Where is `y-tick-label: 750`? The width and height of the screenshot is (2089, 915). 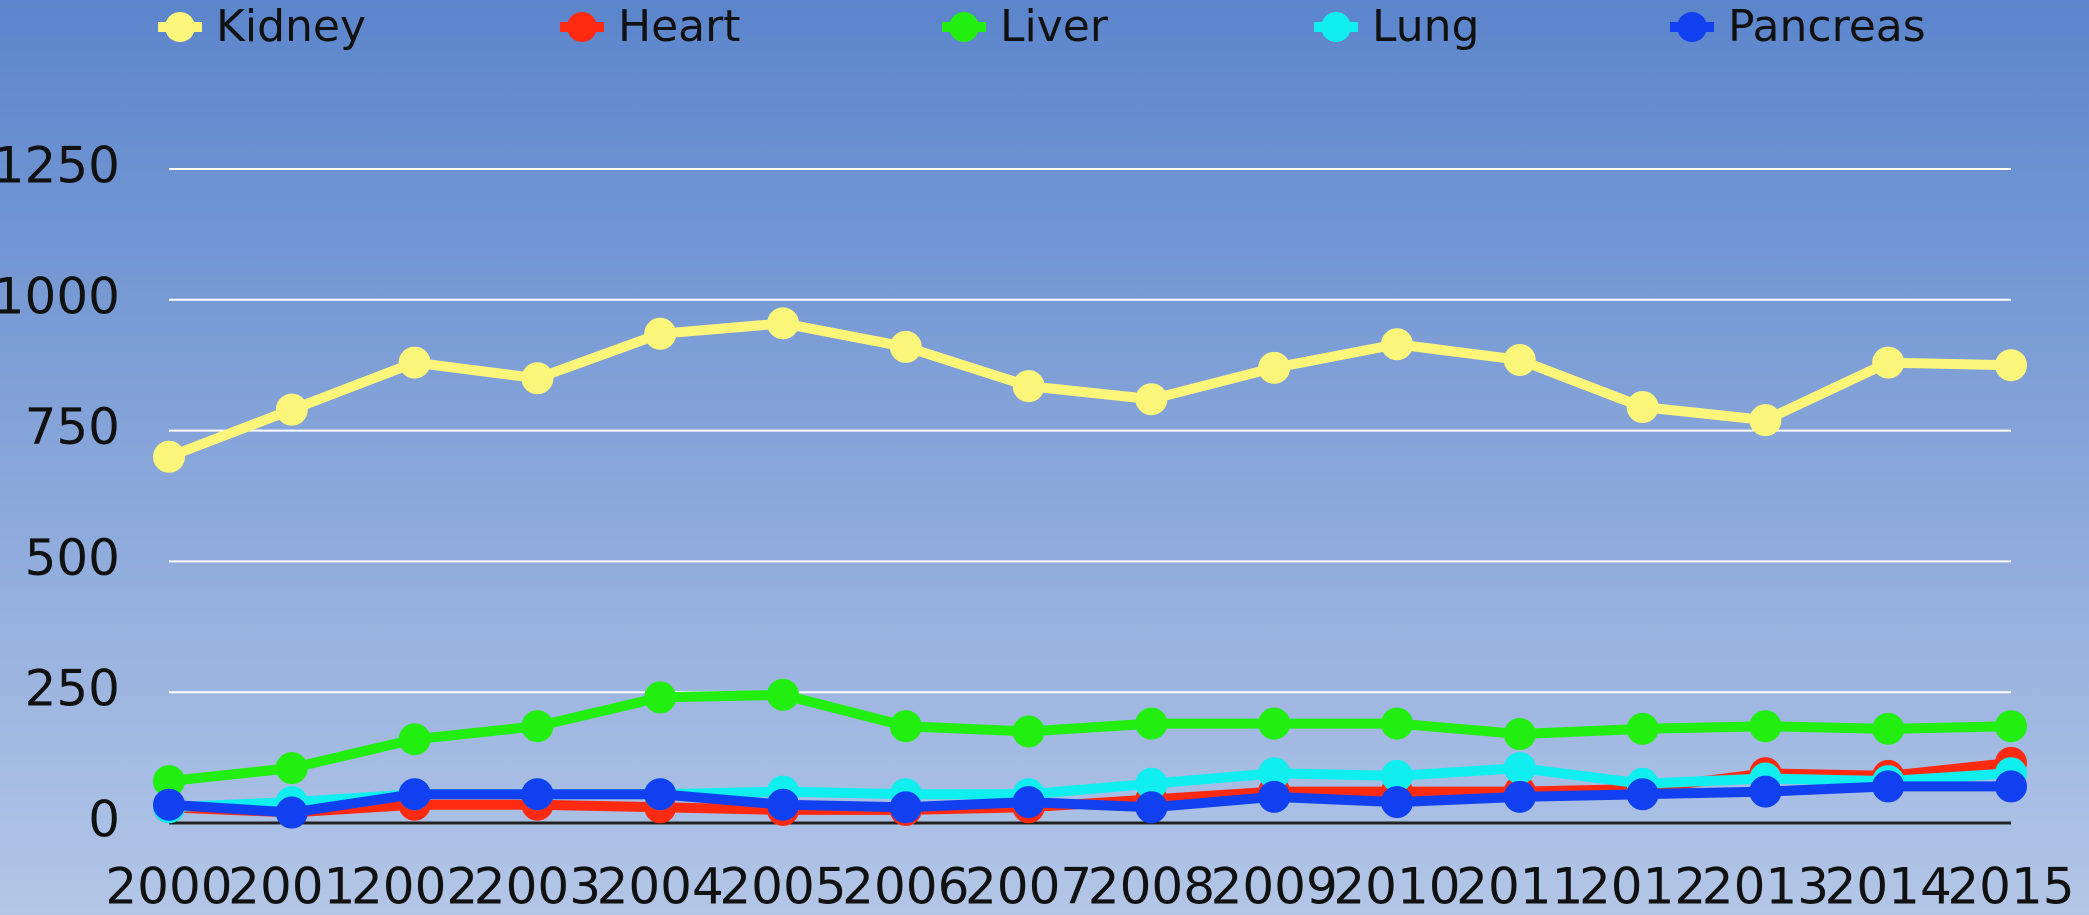
y-tick-label: 750 is located at coordinates (72, 427).